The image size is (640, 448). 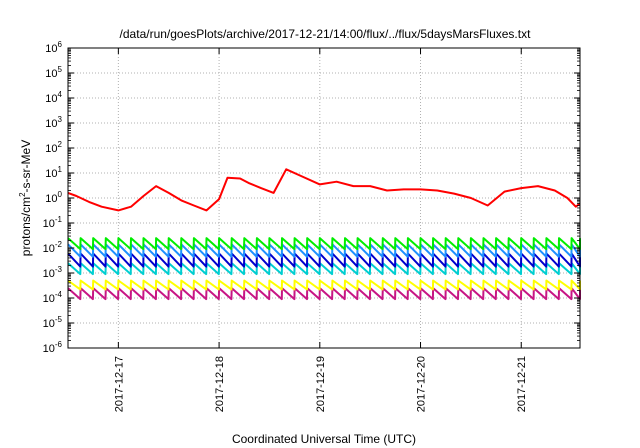 I want to click on y-tick-label: 10⁻², so click(x=53, y=247).